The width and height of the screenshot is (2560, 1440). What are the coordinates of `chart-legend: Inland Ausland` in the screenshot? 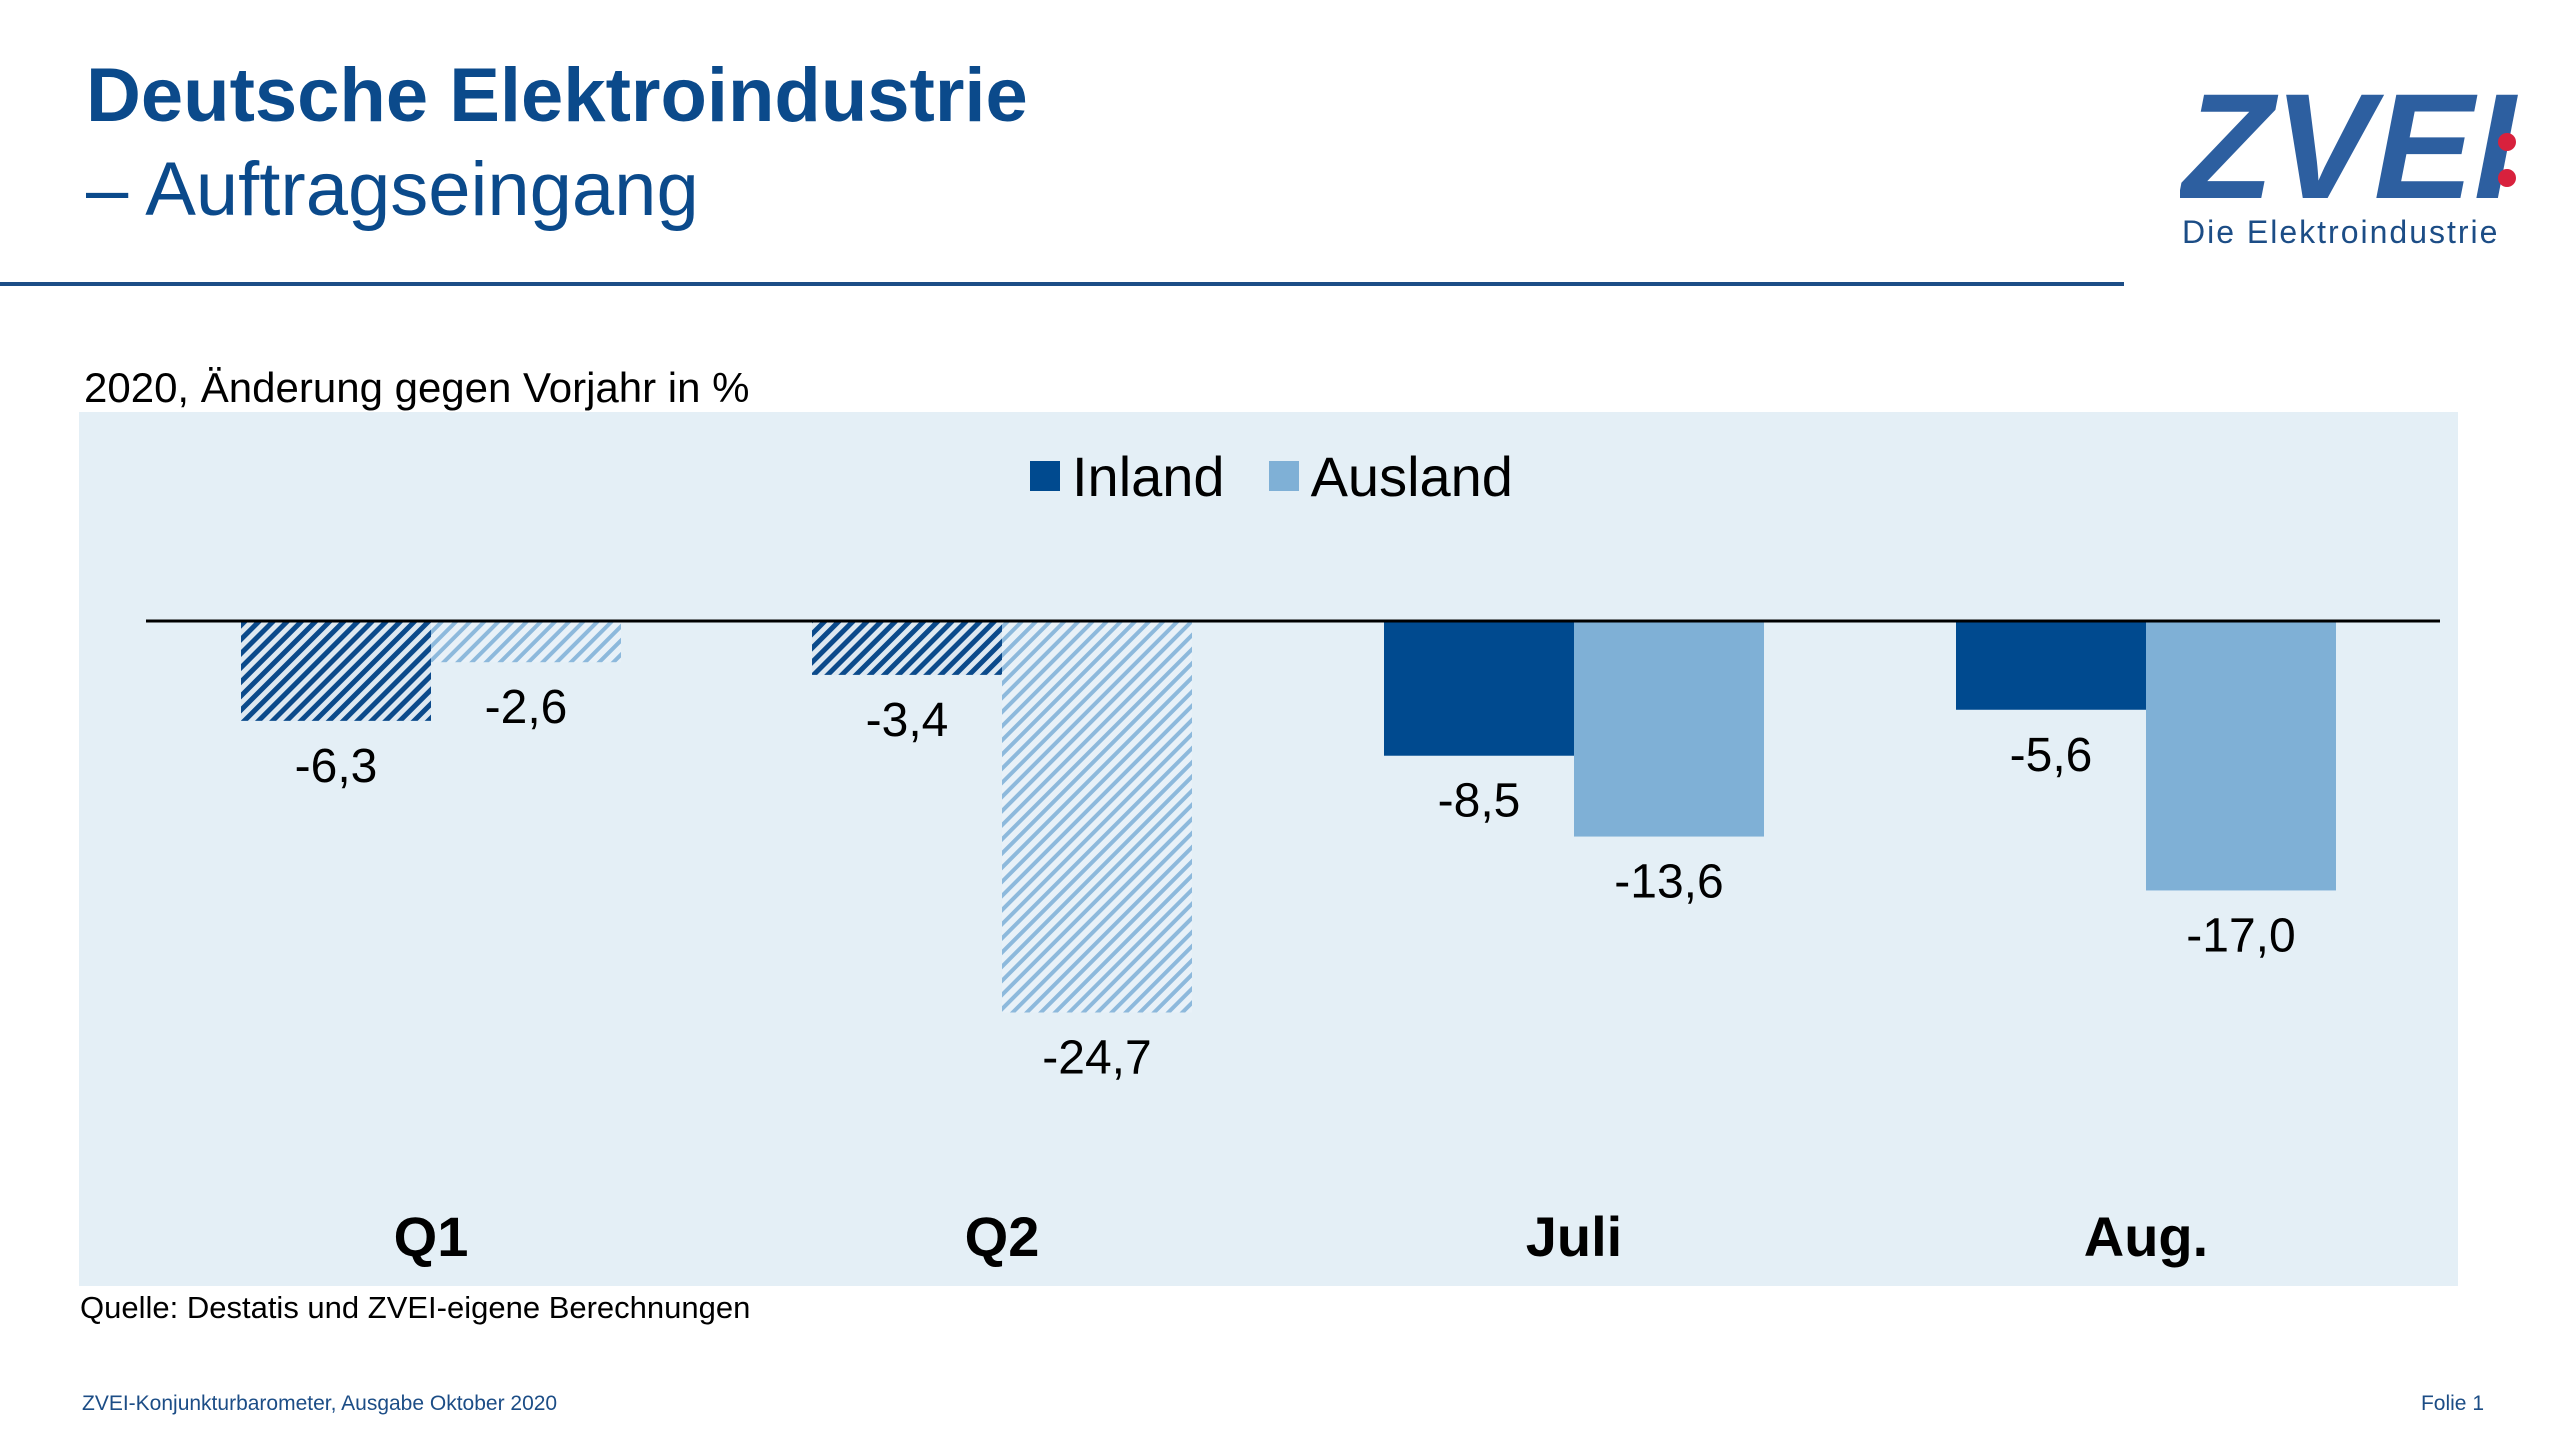 It's located at (1293, 476).